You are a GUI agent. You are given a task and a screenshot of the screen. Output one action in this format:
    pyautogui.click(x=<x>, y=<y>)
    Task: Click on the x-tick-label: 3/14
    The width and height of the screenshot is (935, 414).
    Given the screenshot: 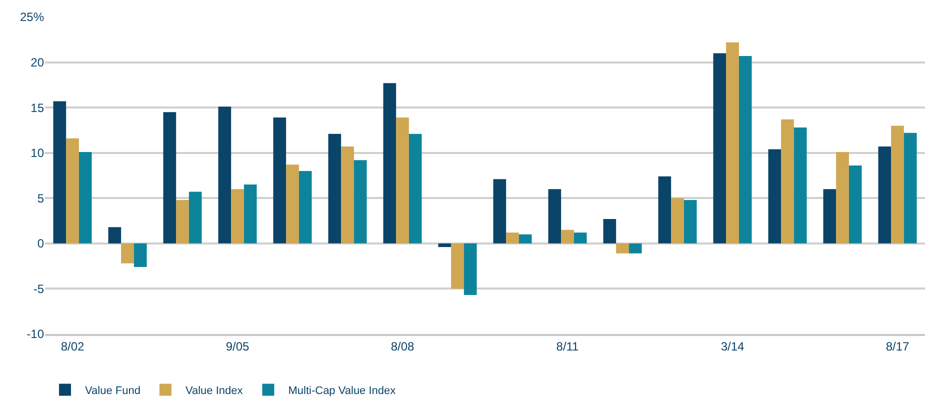 What is the action you would take?
    pyautogui.click(x=732, y=346)
    